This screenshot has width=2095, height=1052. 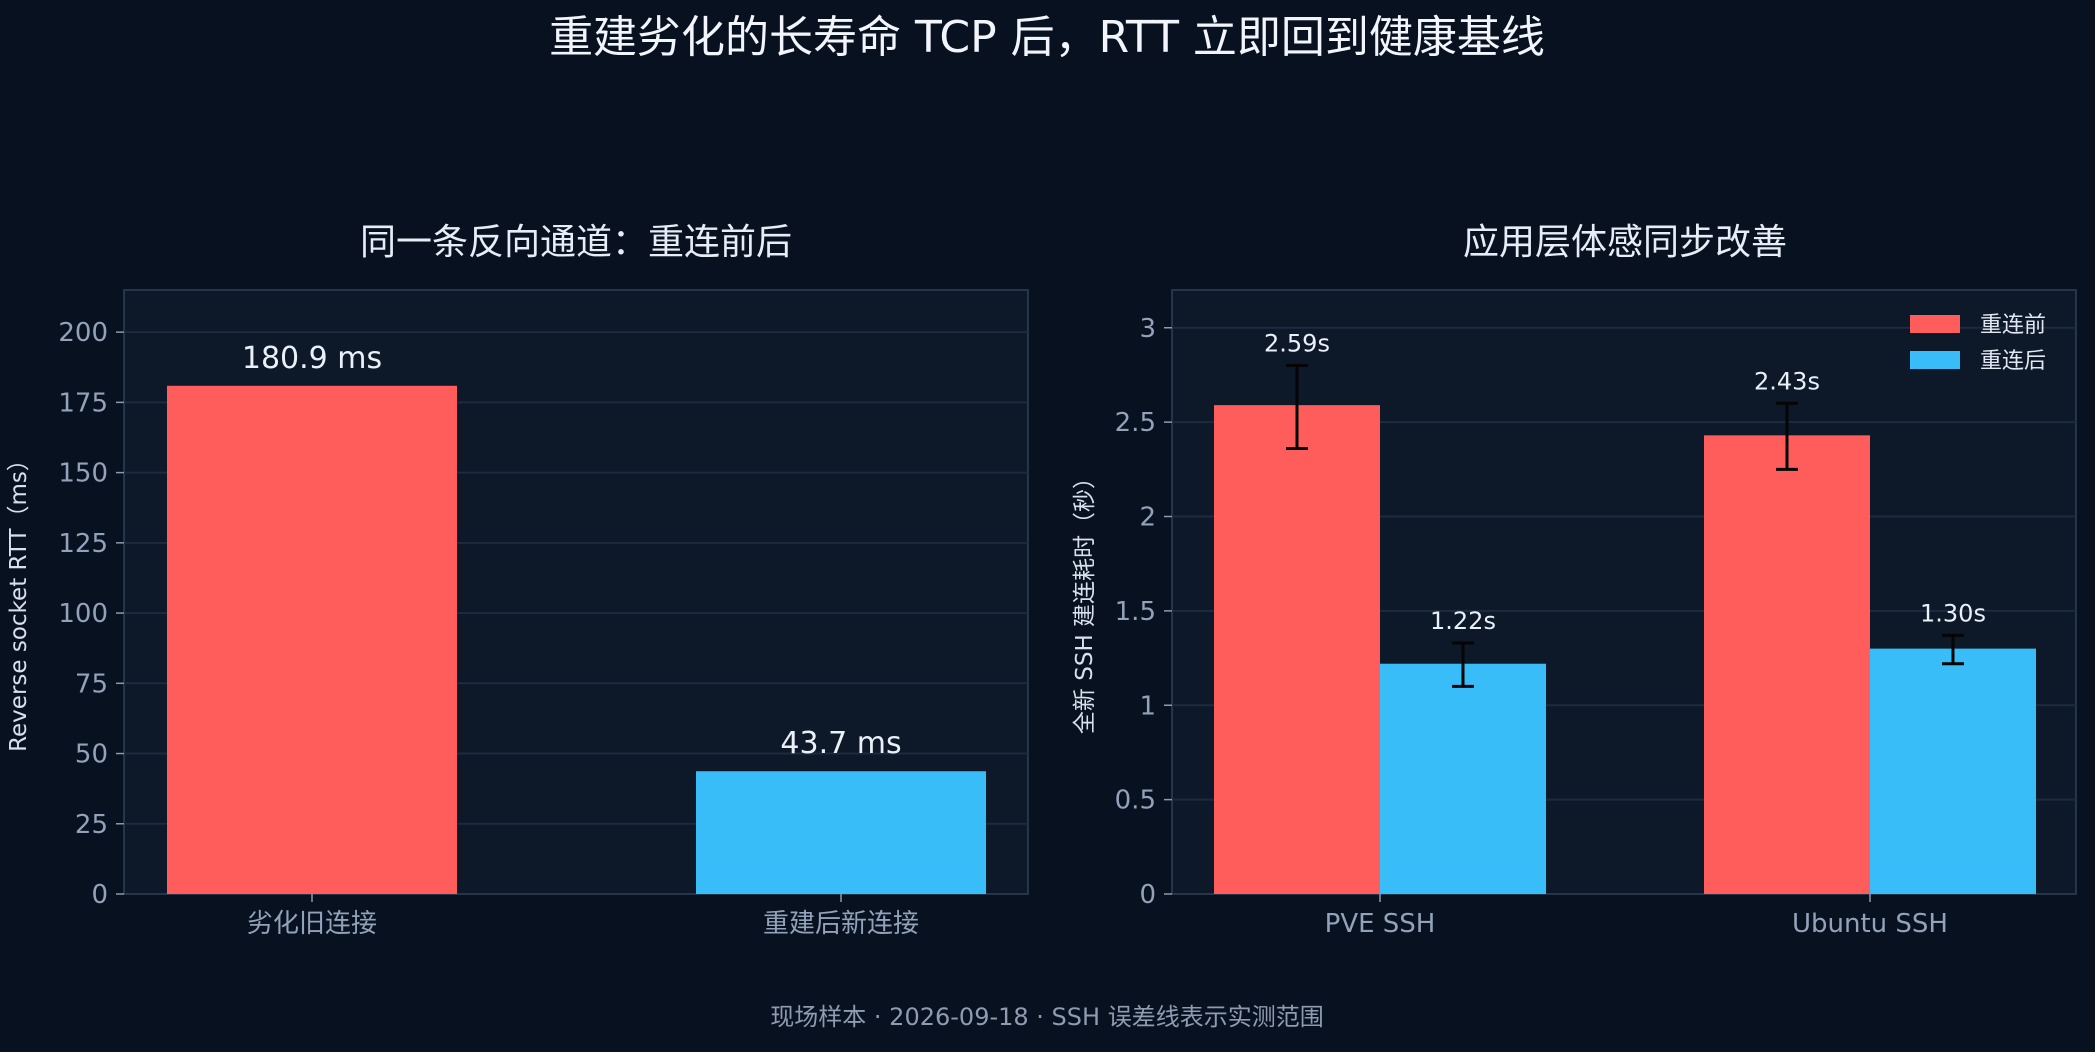 I want to click on x-axis-tick-label: PVE SSH, so click(x=1380, y=924).